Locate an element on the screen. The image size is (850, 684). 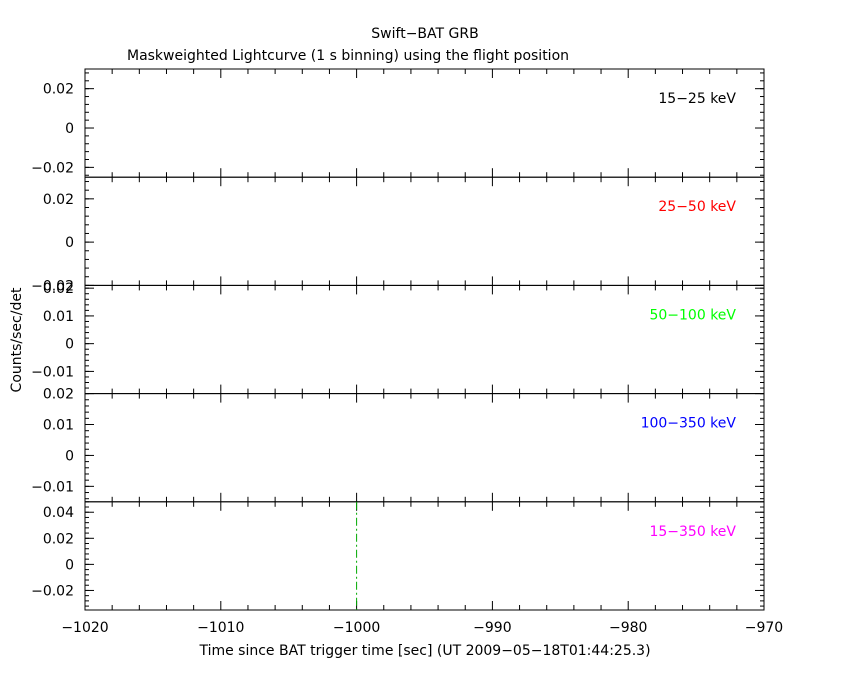
band-label: 25−50 keV is located at coordinates (697, 207).